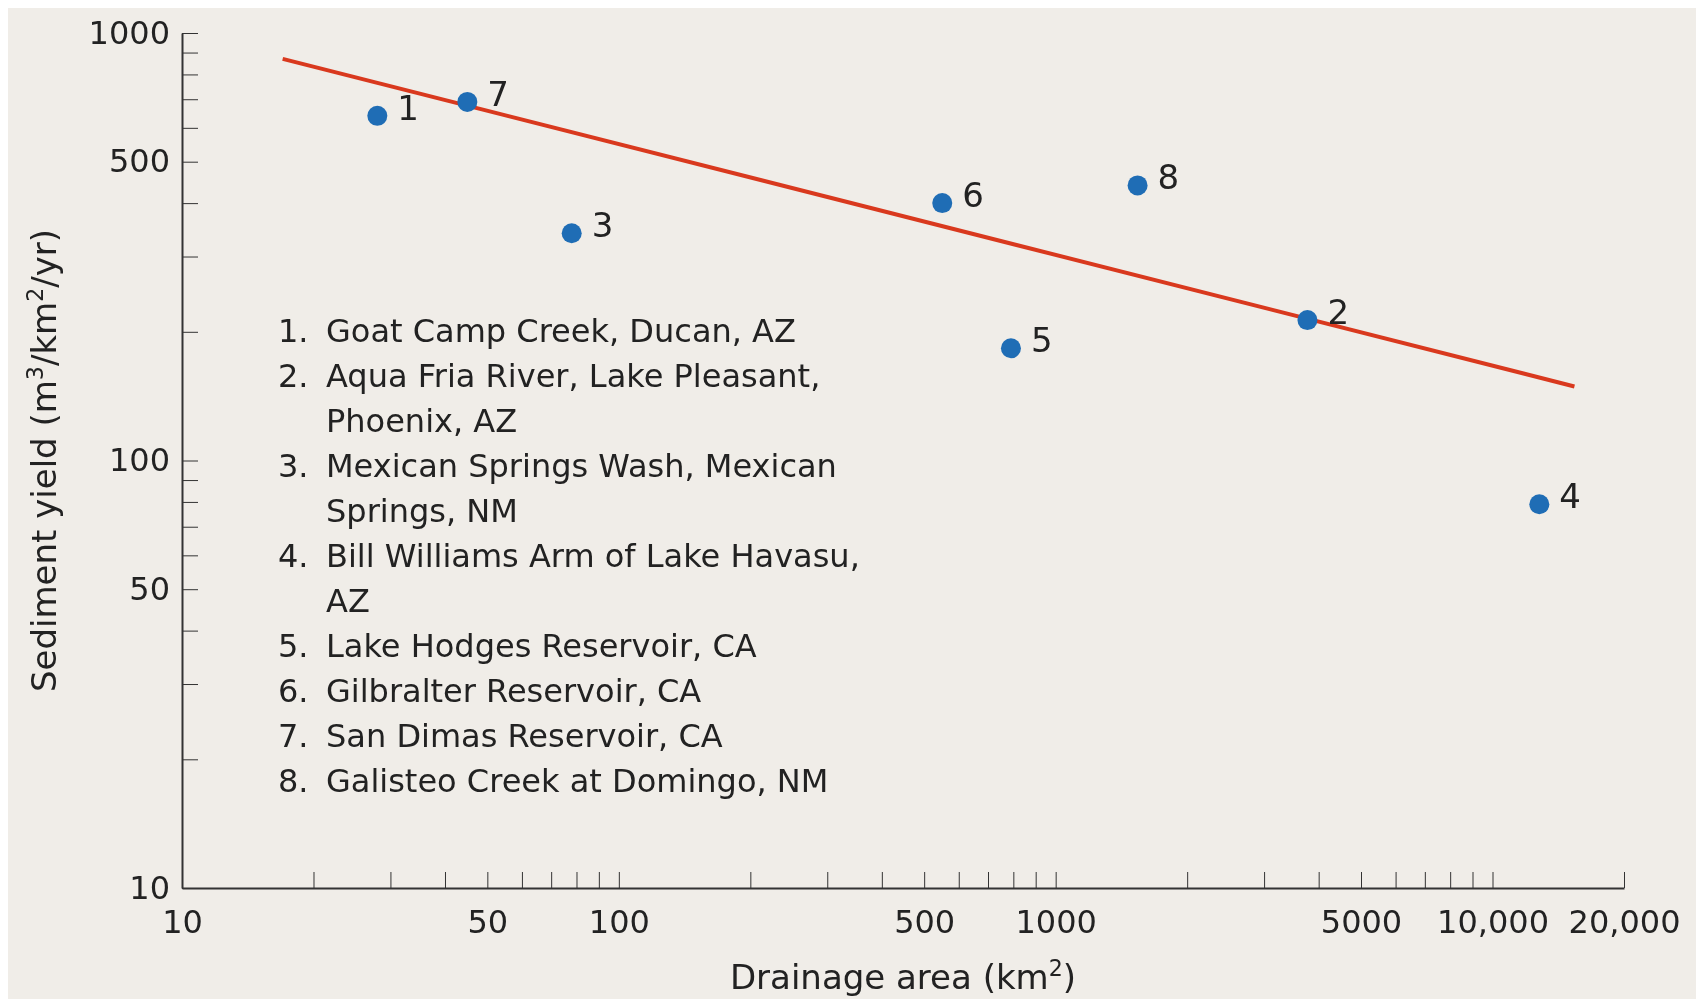 This screenshot has width=1704, height=1007. Describe the element at coordinates (1624, 921) in the screenshot. I see `x-tick-label: 20,000` at that location.